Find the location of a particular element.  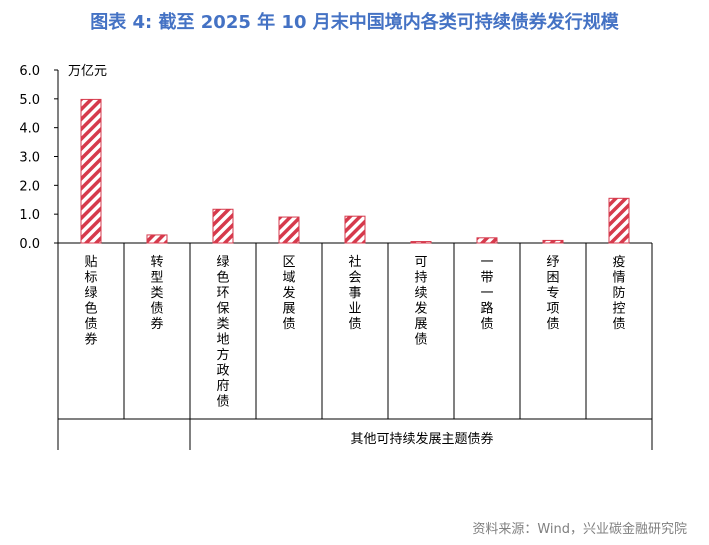

y-tick-label: 0.0 is located at coordinates (29, 244).